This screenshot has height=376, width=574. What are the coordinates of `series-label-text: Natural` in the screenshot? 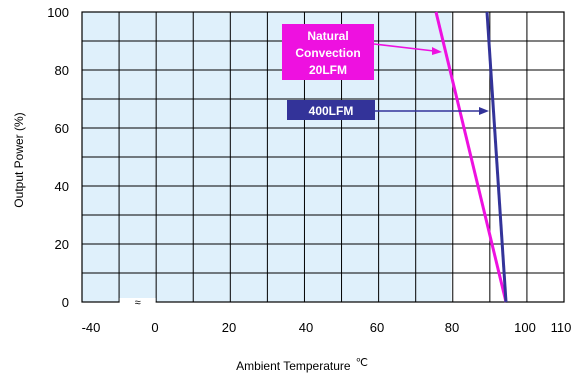 It's located at (327, 36).